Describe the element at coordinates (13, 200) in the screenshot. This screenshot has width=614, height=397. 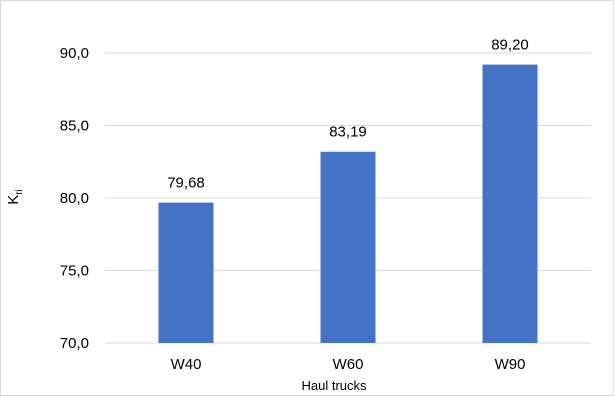
I see `y-axis-title-main: K` at that location.